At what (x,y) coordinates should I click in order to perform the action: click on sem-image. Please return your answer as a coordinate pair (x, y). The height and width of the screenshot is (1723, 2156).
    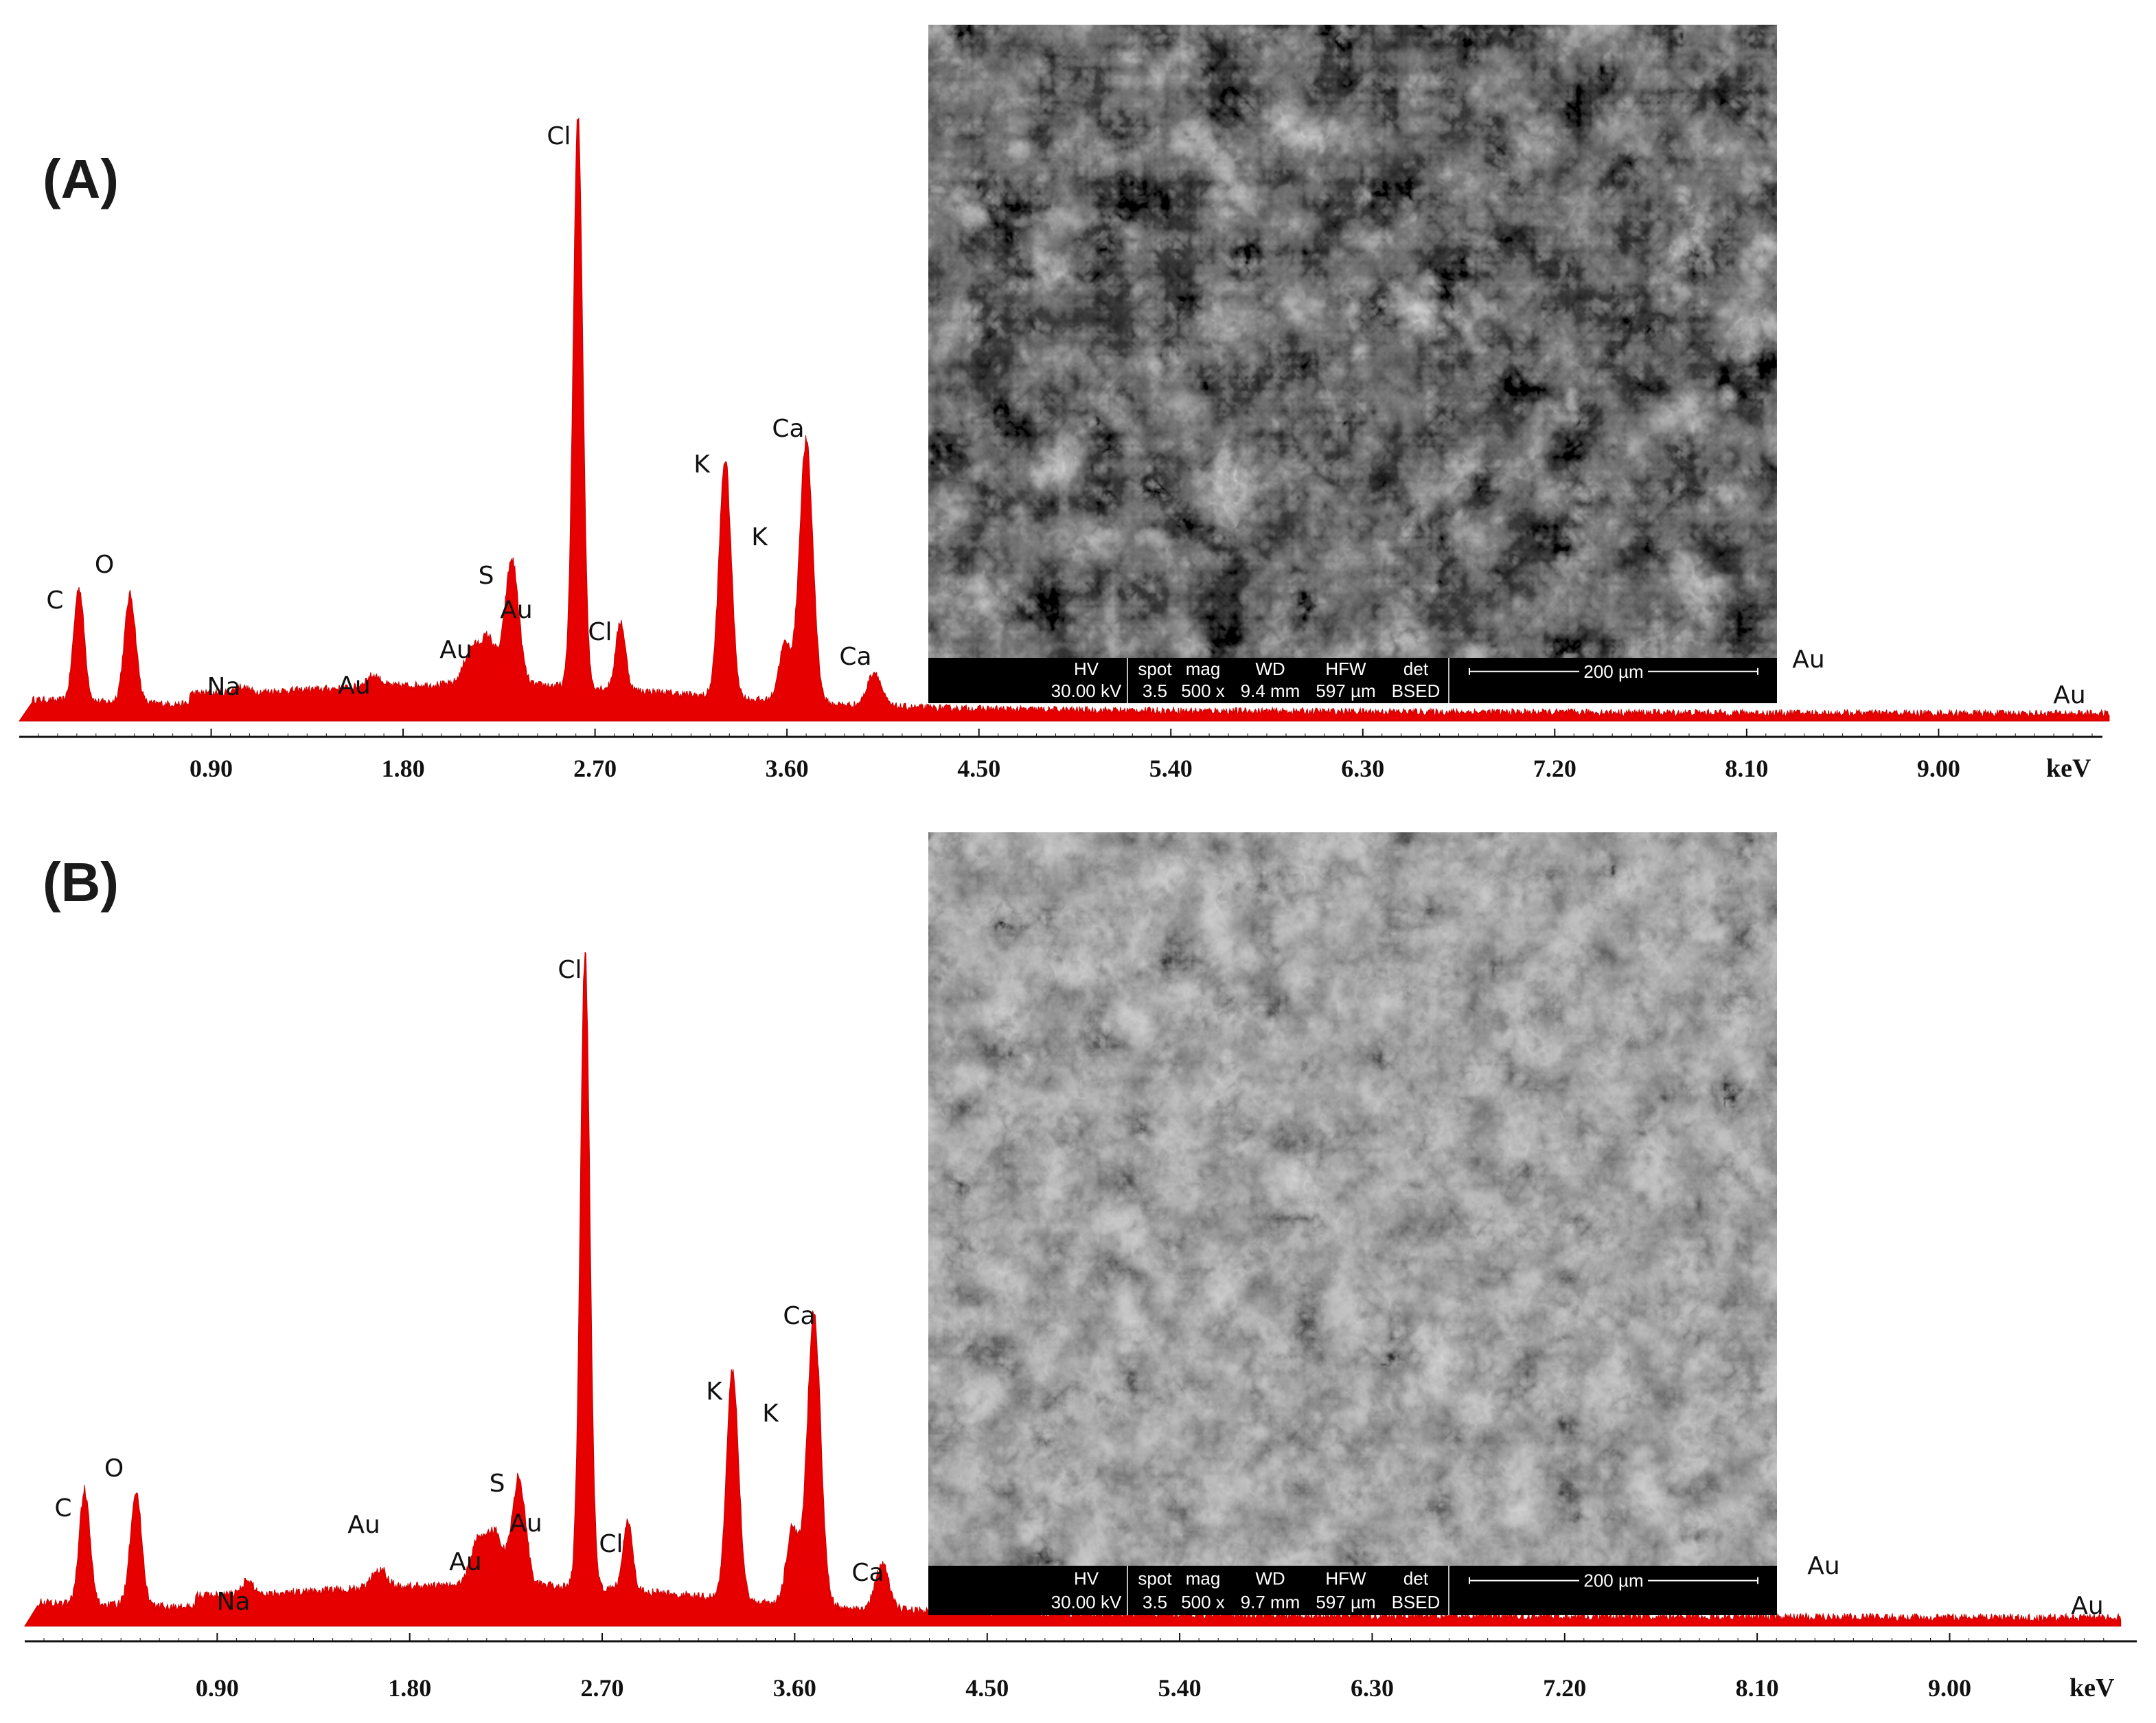
    Looking at the image, I should click on (1352, 342).